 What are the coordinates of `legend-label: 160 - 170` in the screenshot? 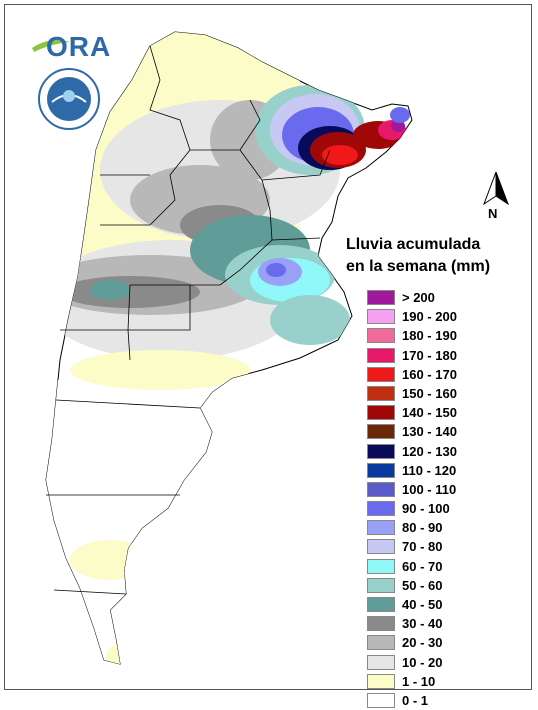 It's located at (429, 374).